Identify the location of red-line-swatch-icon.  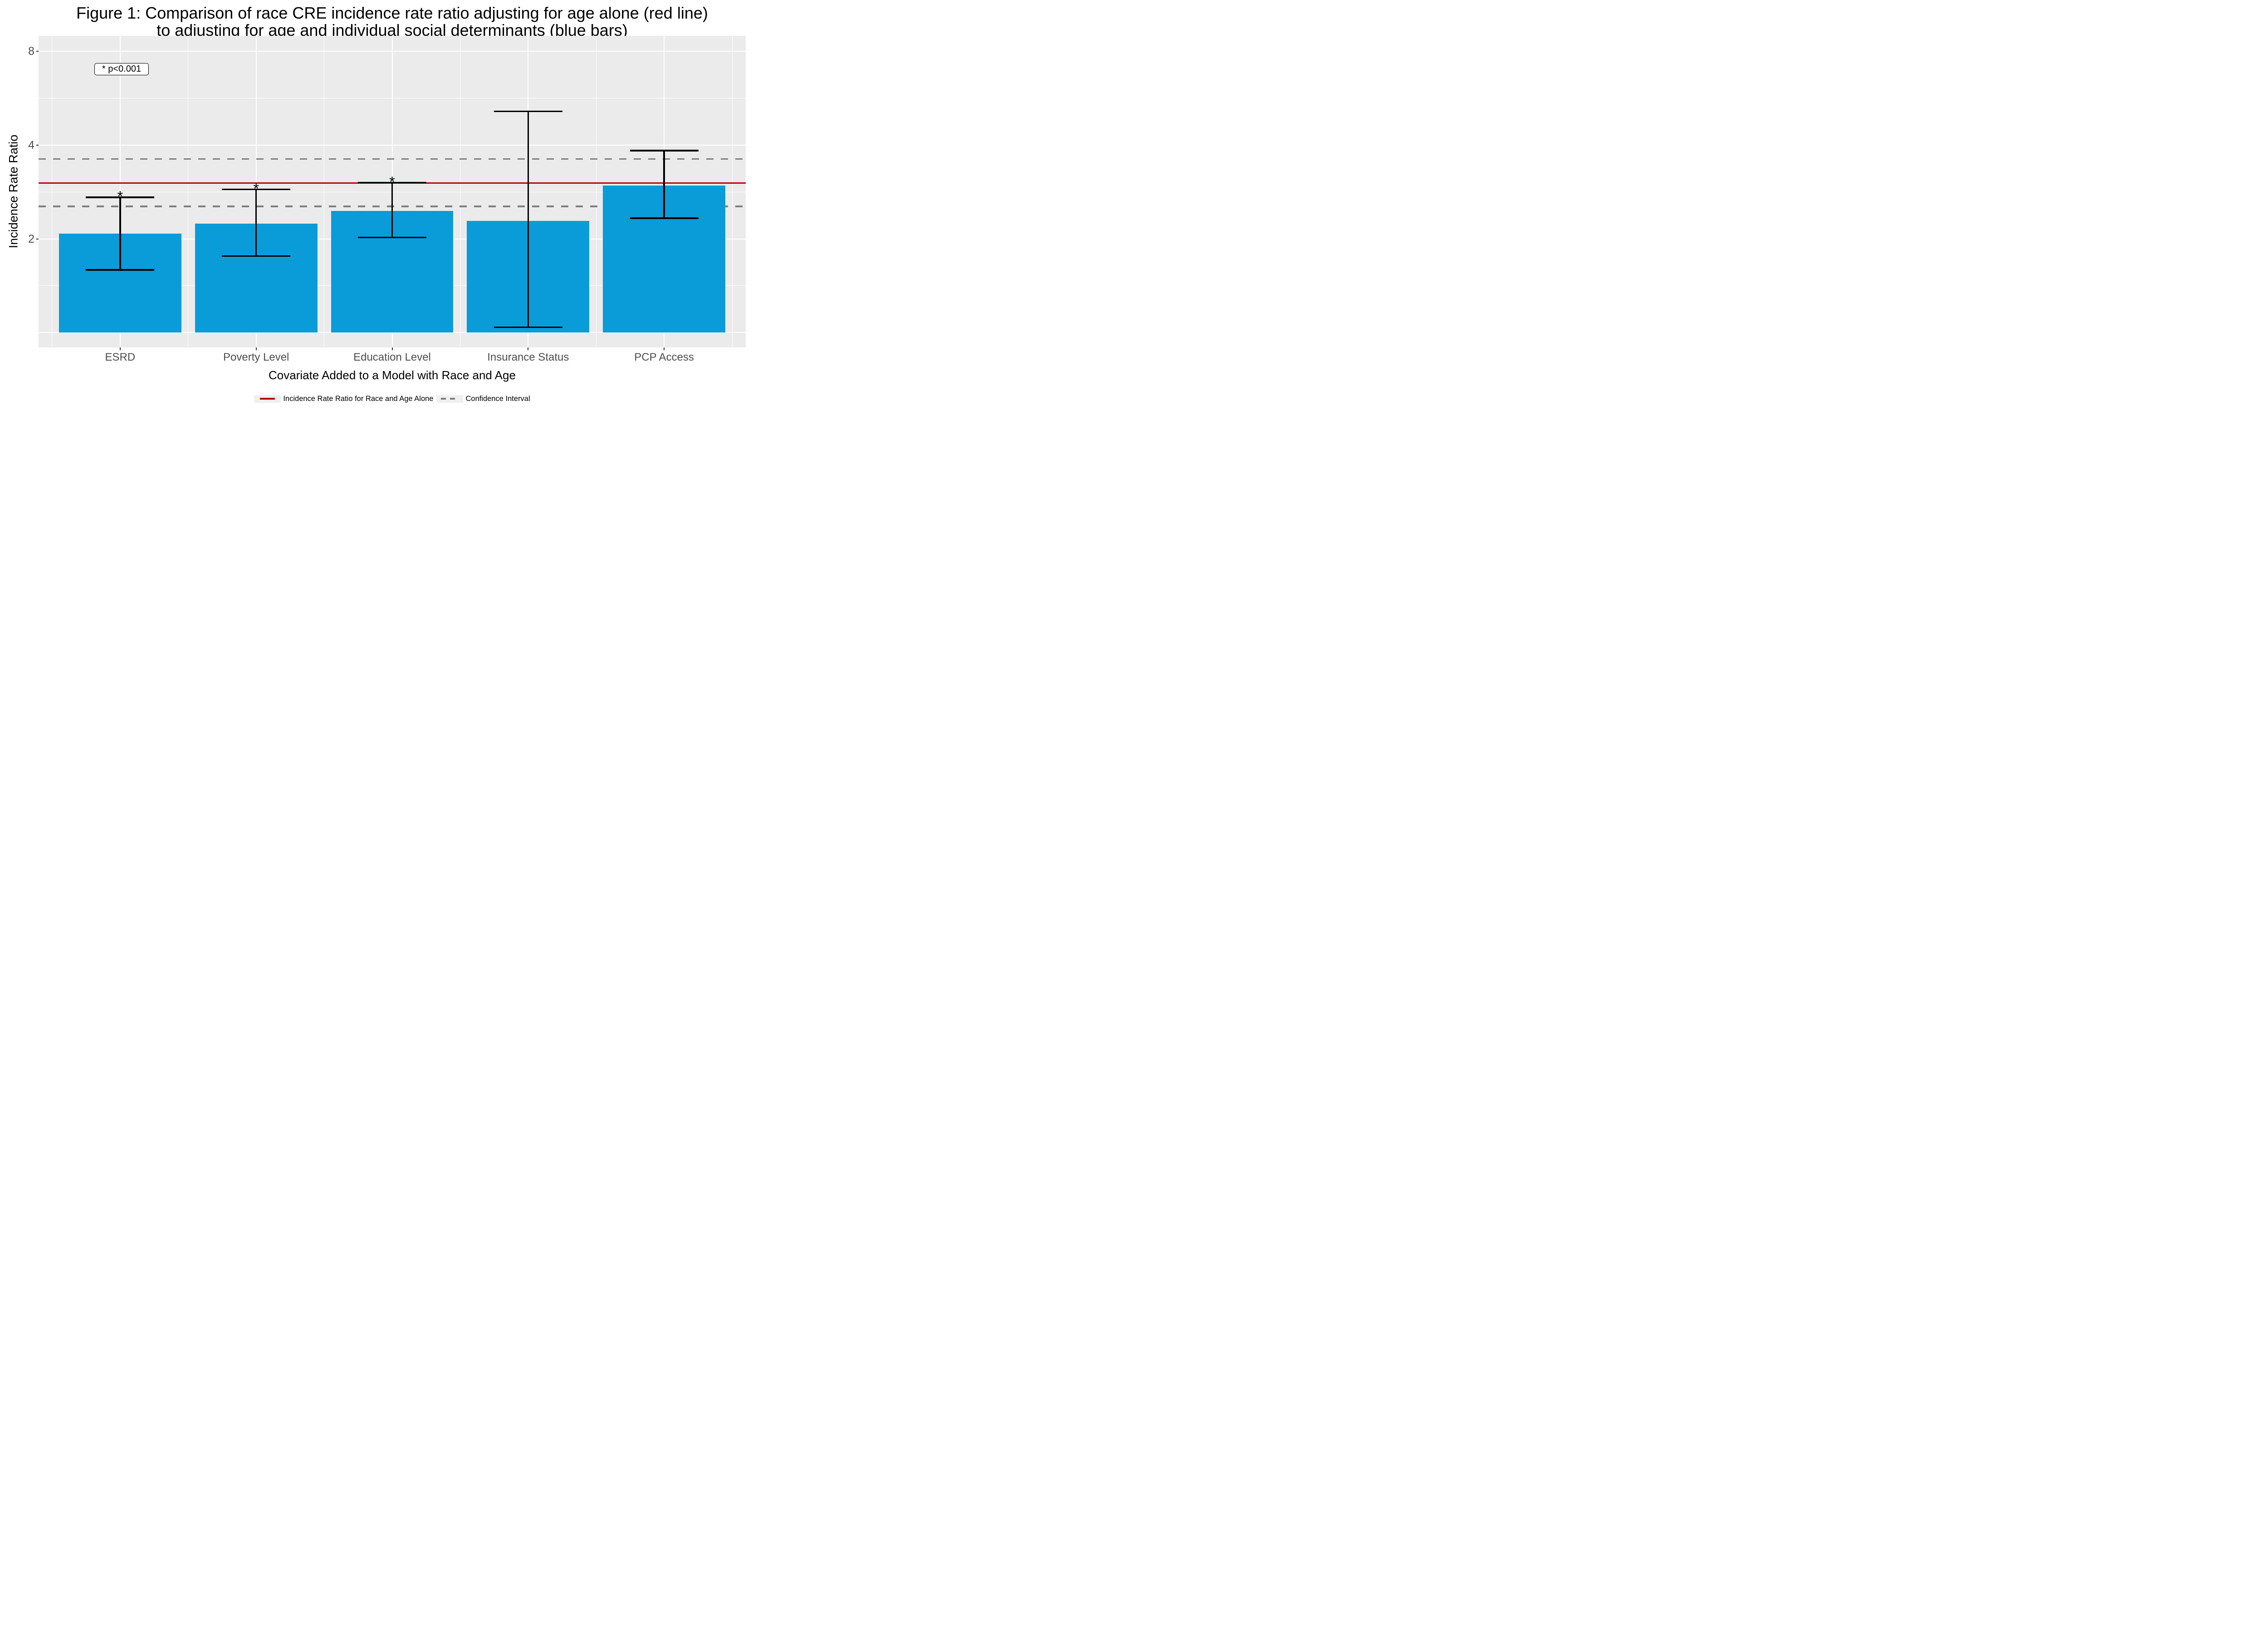
(268, 398).